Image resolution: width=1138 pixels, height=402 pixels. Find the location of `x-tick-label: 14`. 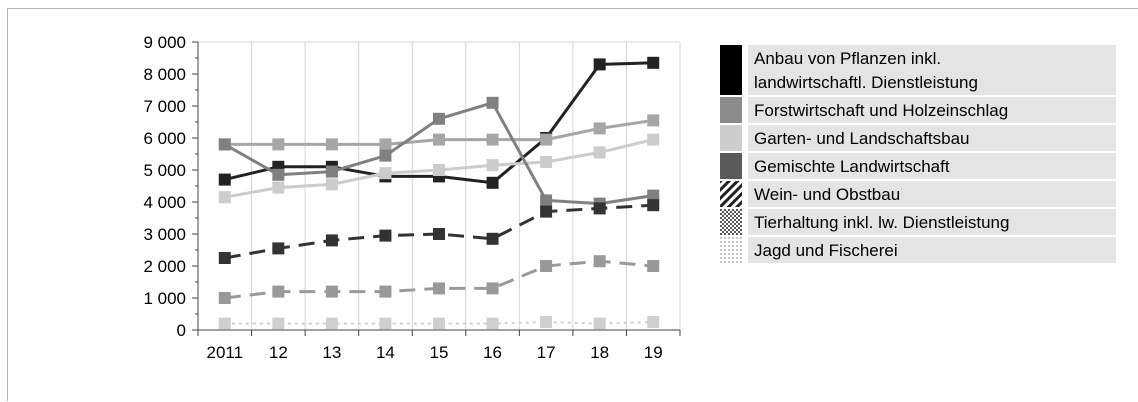

x-tick-label: 14 is located at coordinates (385, 352).